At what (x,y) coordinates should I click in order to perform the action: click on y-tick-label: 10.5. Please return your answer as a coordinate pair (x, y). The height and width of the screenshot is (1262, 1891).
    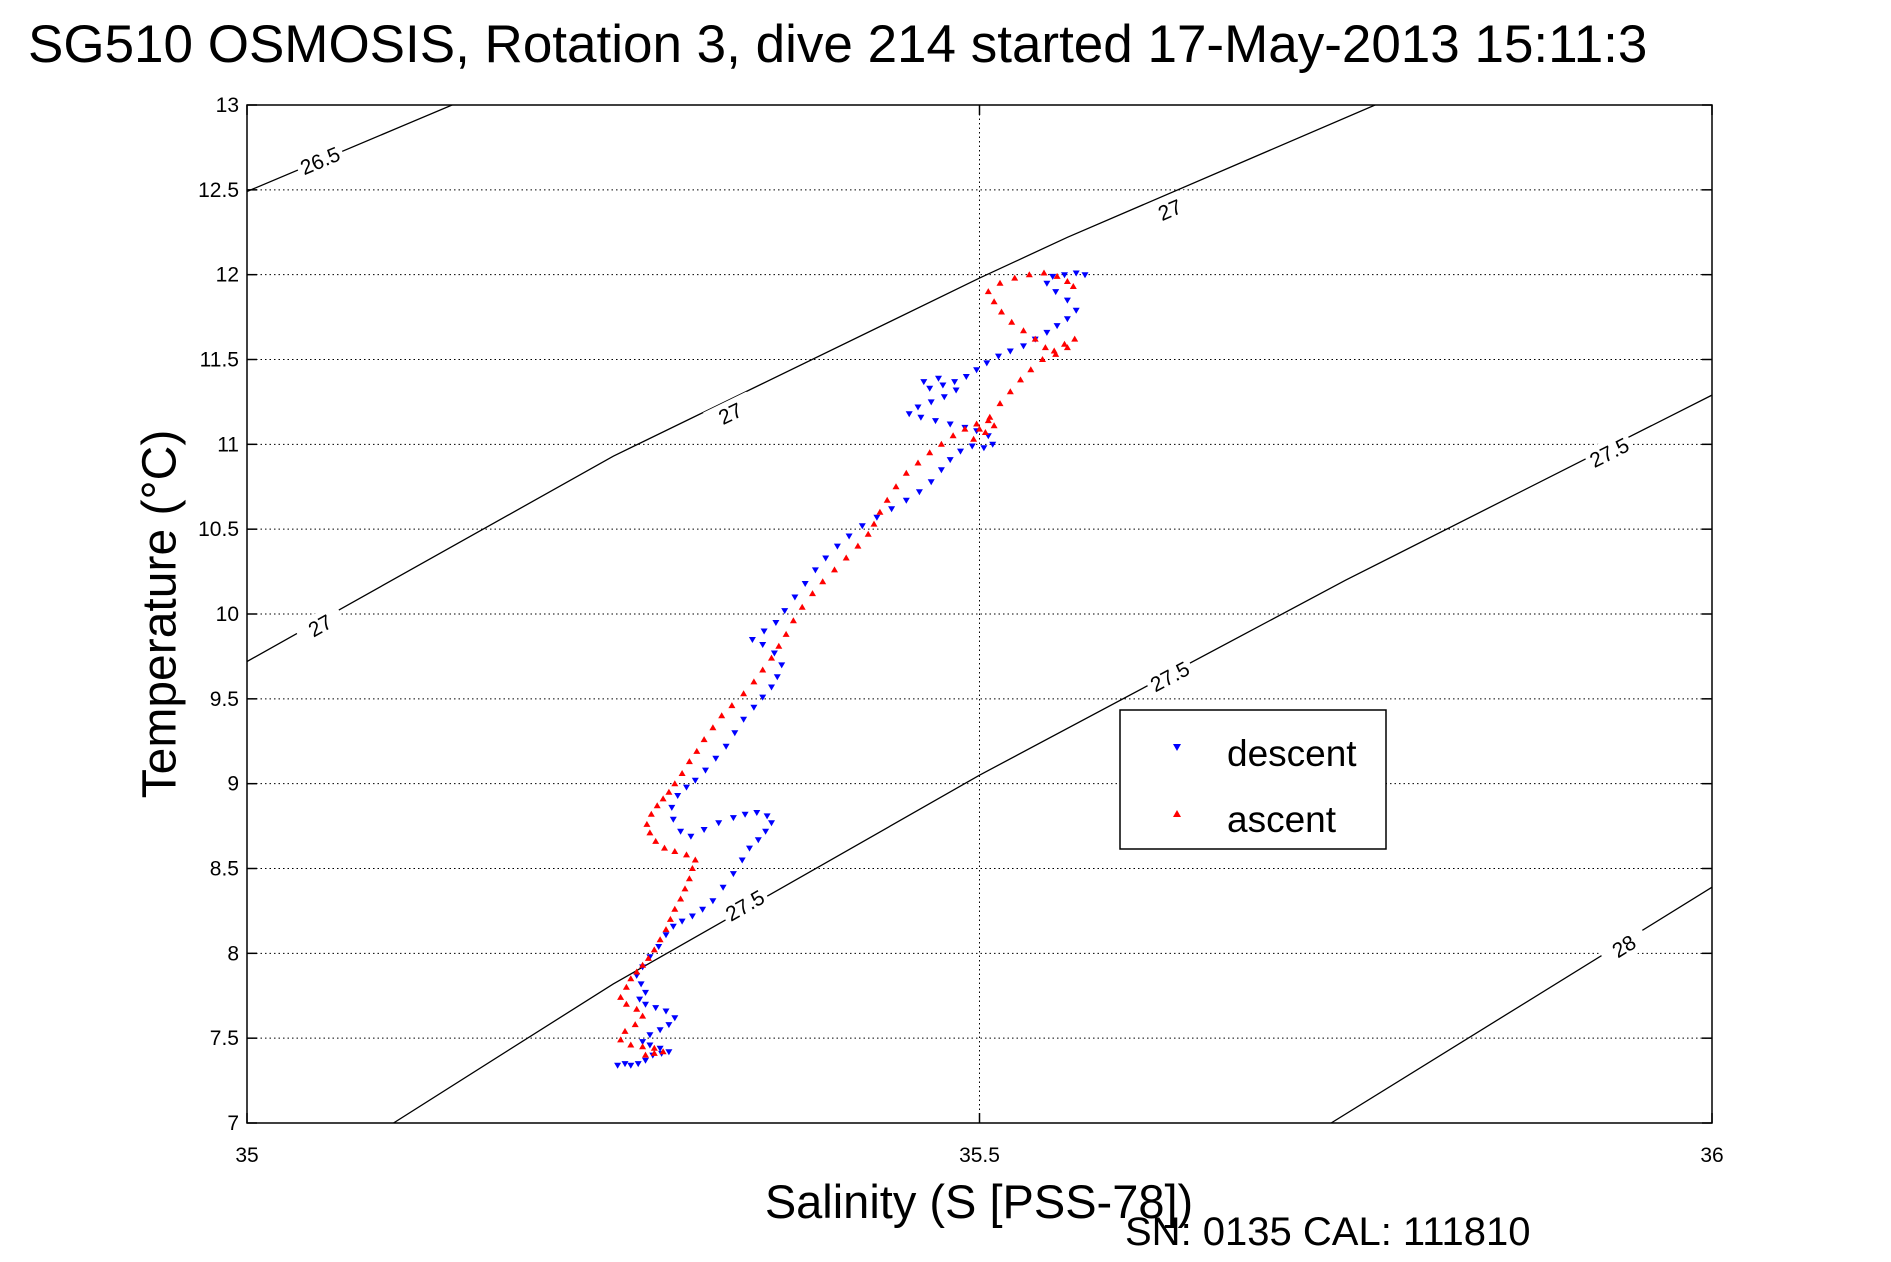
    Looking at the image, I should click on (218, 529).